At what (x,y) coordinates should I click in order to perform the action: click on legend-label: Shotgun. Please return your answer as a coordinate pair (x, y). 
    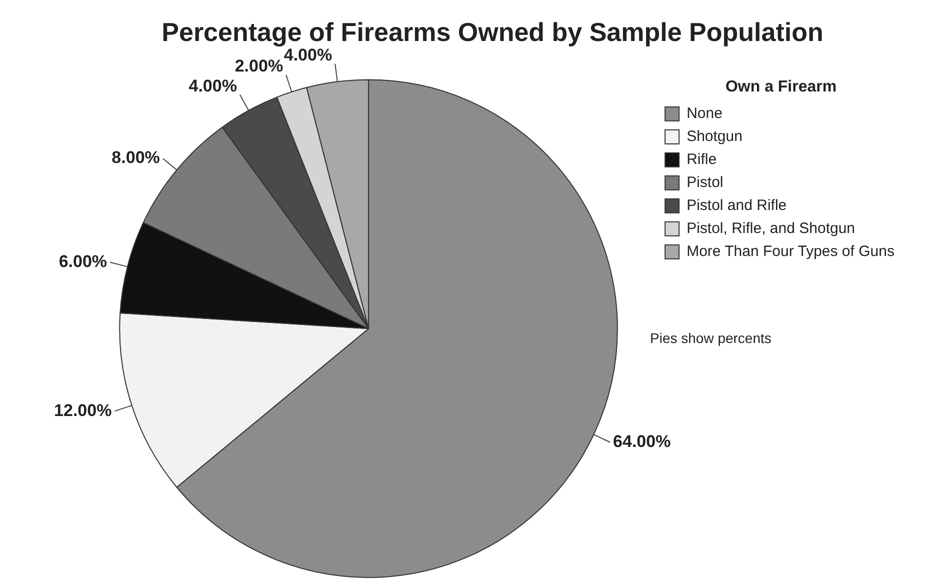
    Looking at the image, I should click on (714, 137).